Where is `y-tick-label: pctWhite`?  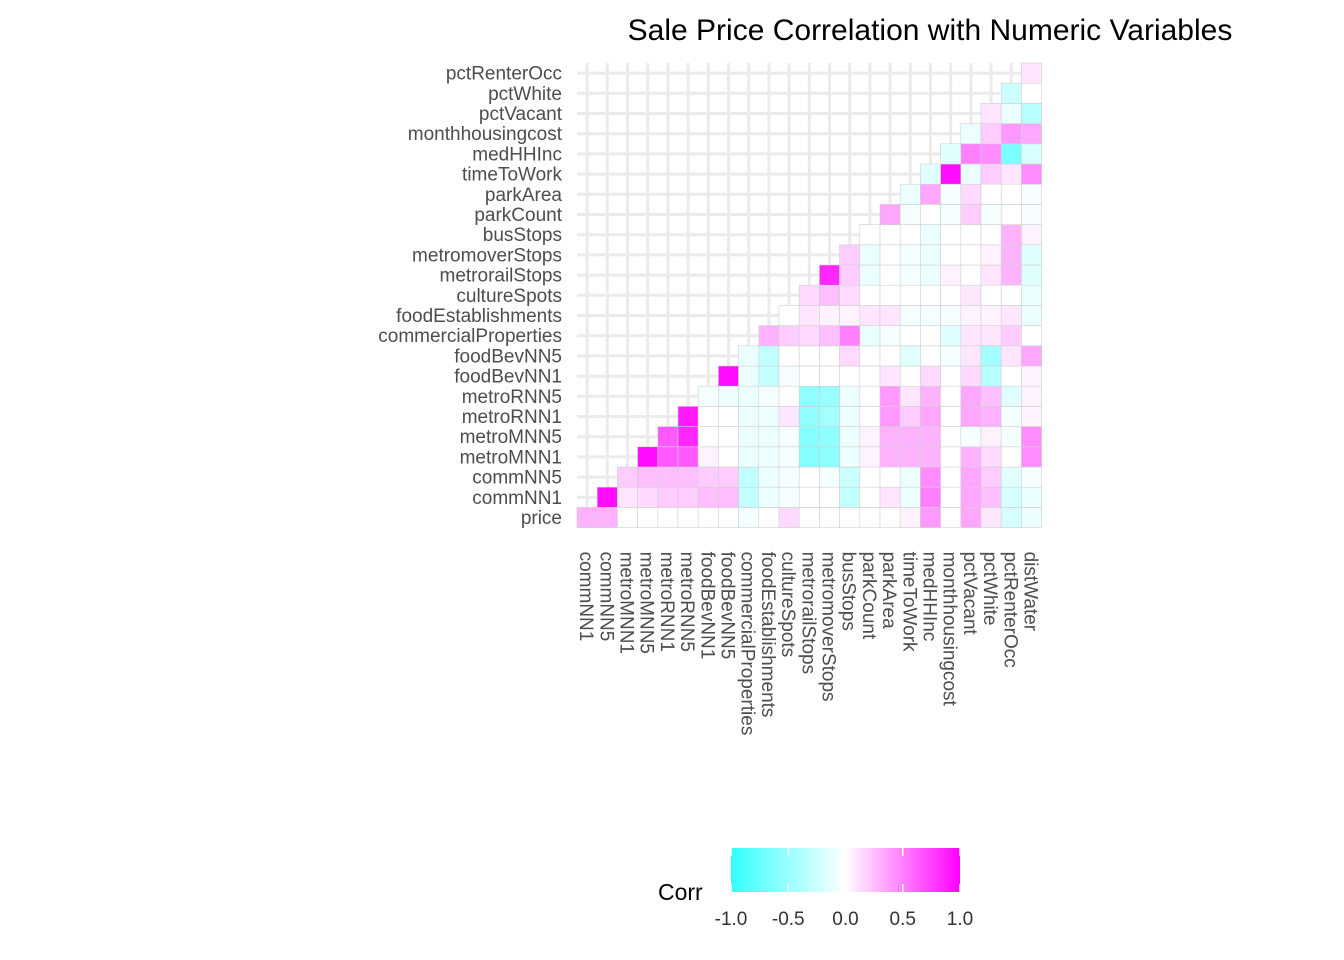
y-tick-label: pctWhite is located at coordinates (525, 94).